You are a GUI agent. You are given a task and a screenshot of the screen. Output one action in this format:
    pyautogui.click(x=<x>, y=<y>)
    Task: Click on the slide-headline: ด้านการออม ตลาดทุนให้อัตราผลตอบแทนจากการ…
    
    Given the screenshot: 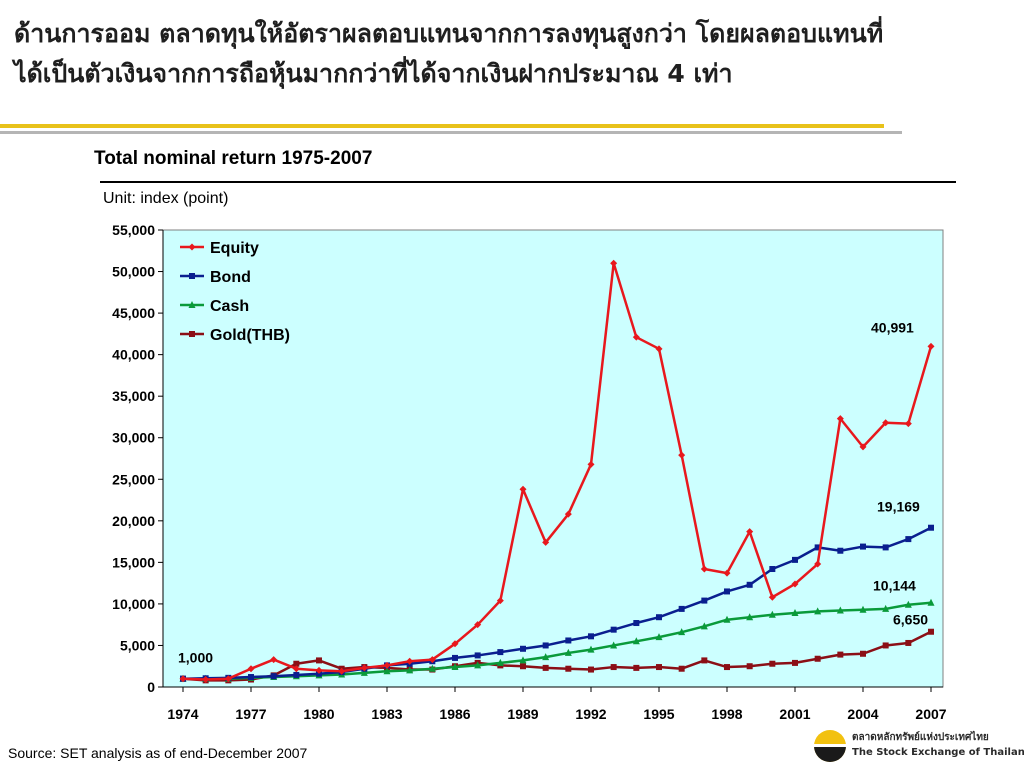 What is the action you would take?
    pyautogui.click(x=514, y=54)
    